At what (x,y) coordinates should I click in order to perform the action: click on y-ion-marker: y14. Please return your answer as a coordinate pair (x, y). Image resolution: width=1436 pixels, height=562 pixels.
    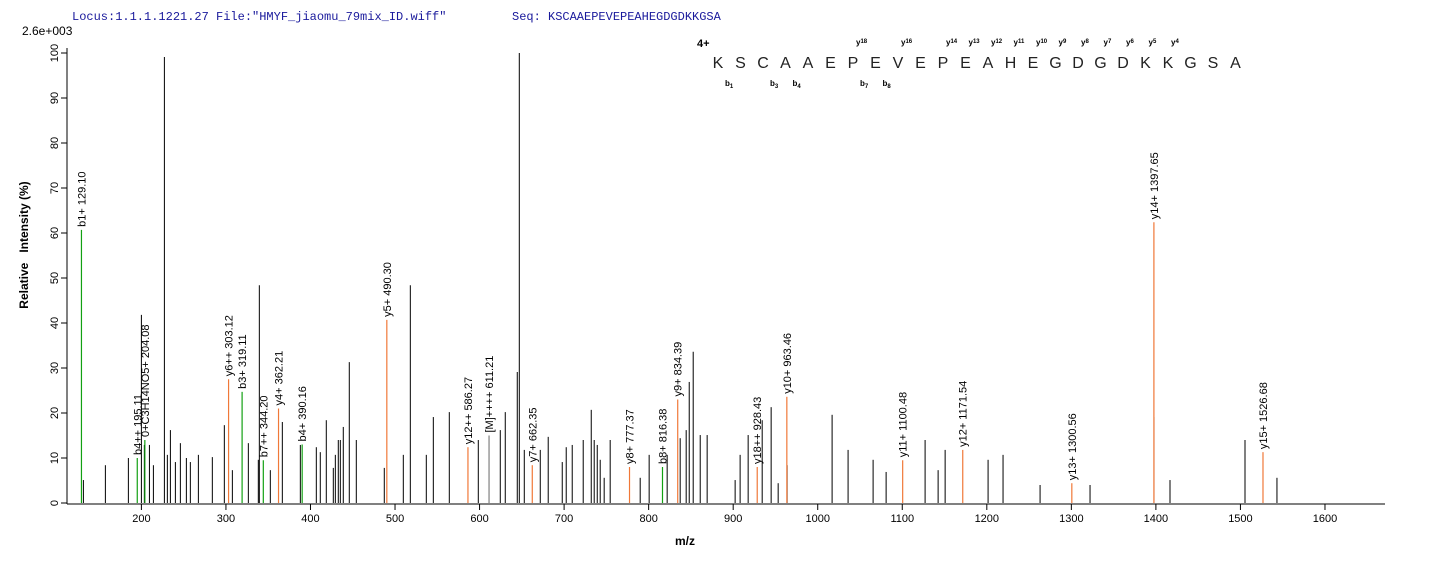
    Looking at the image, I should click on (952, 42).